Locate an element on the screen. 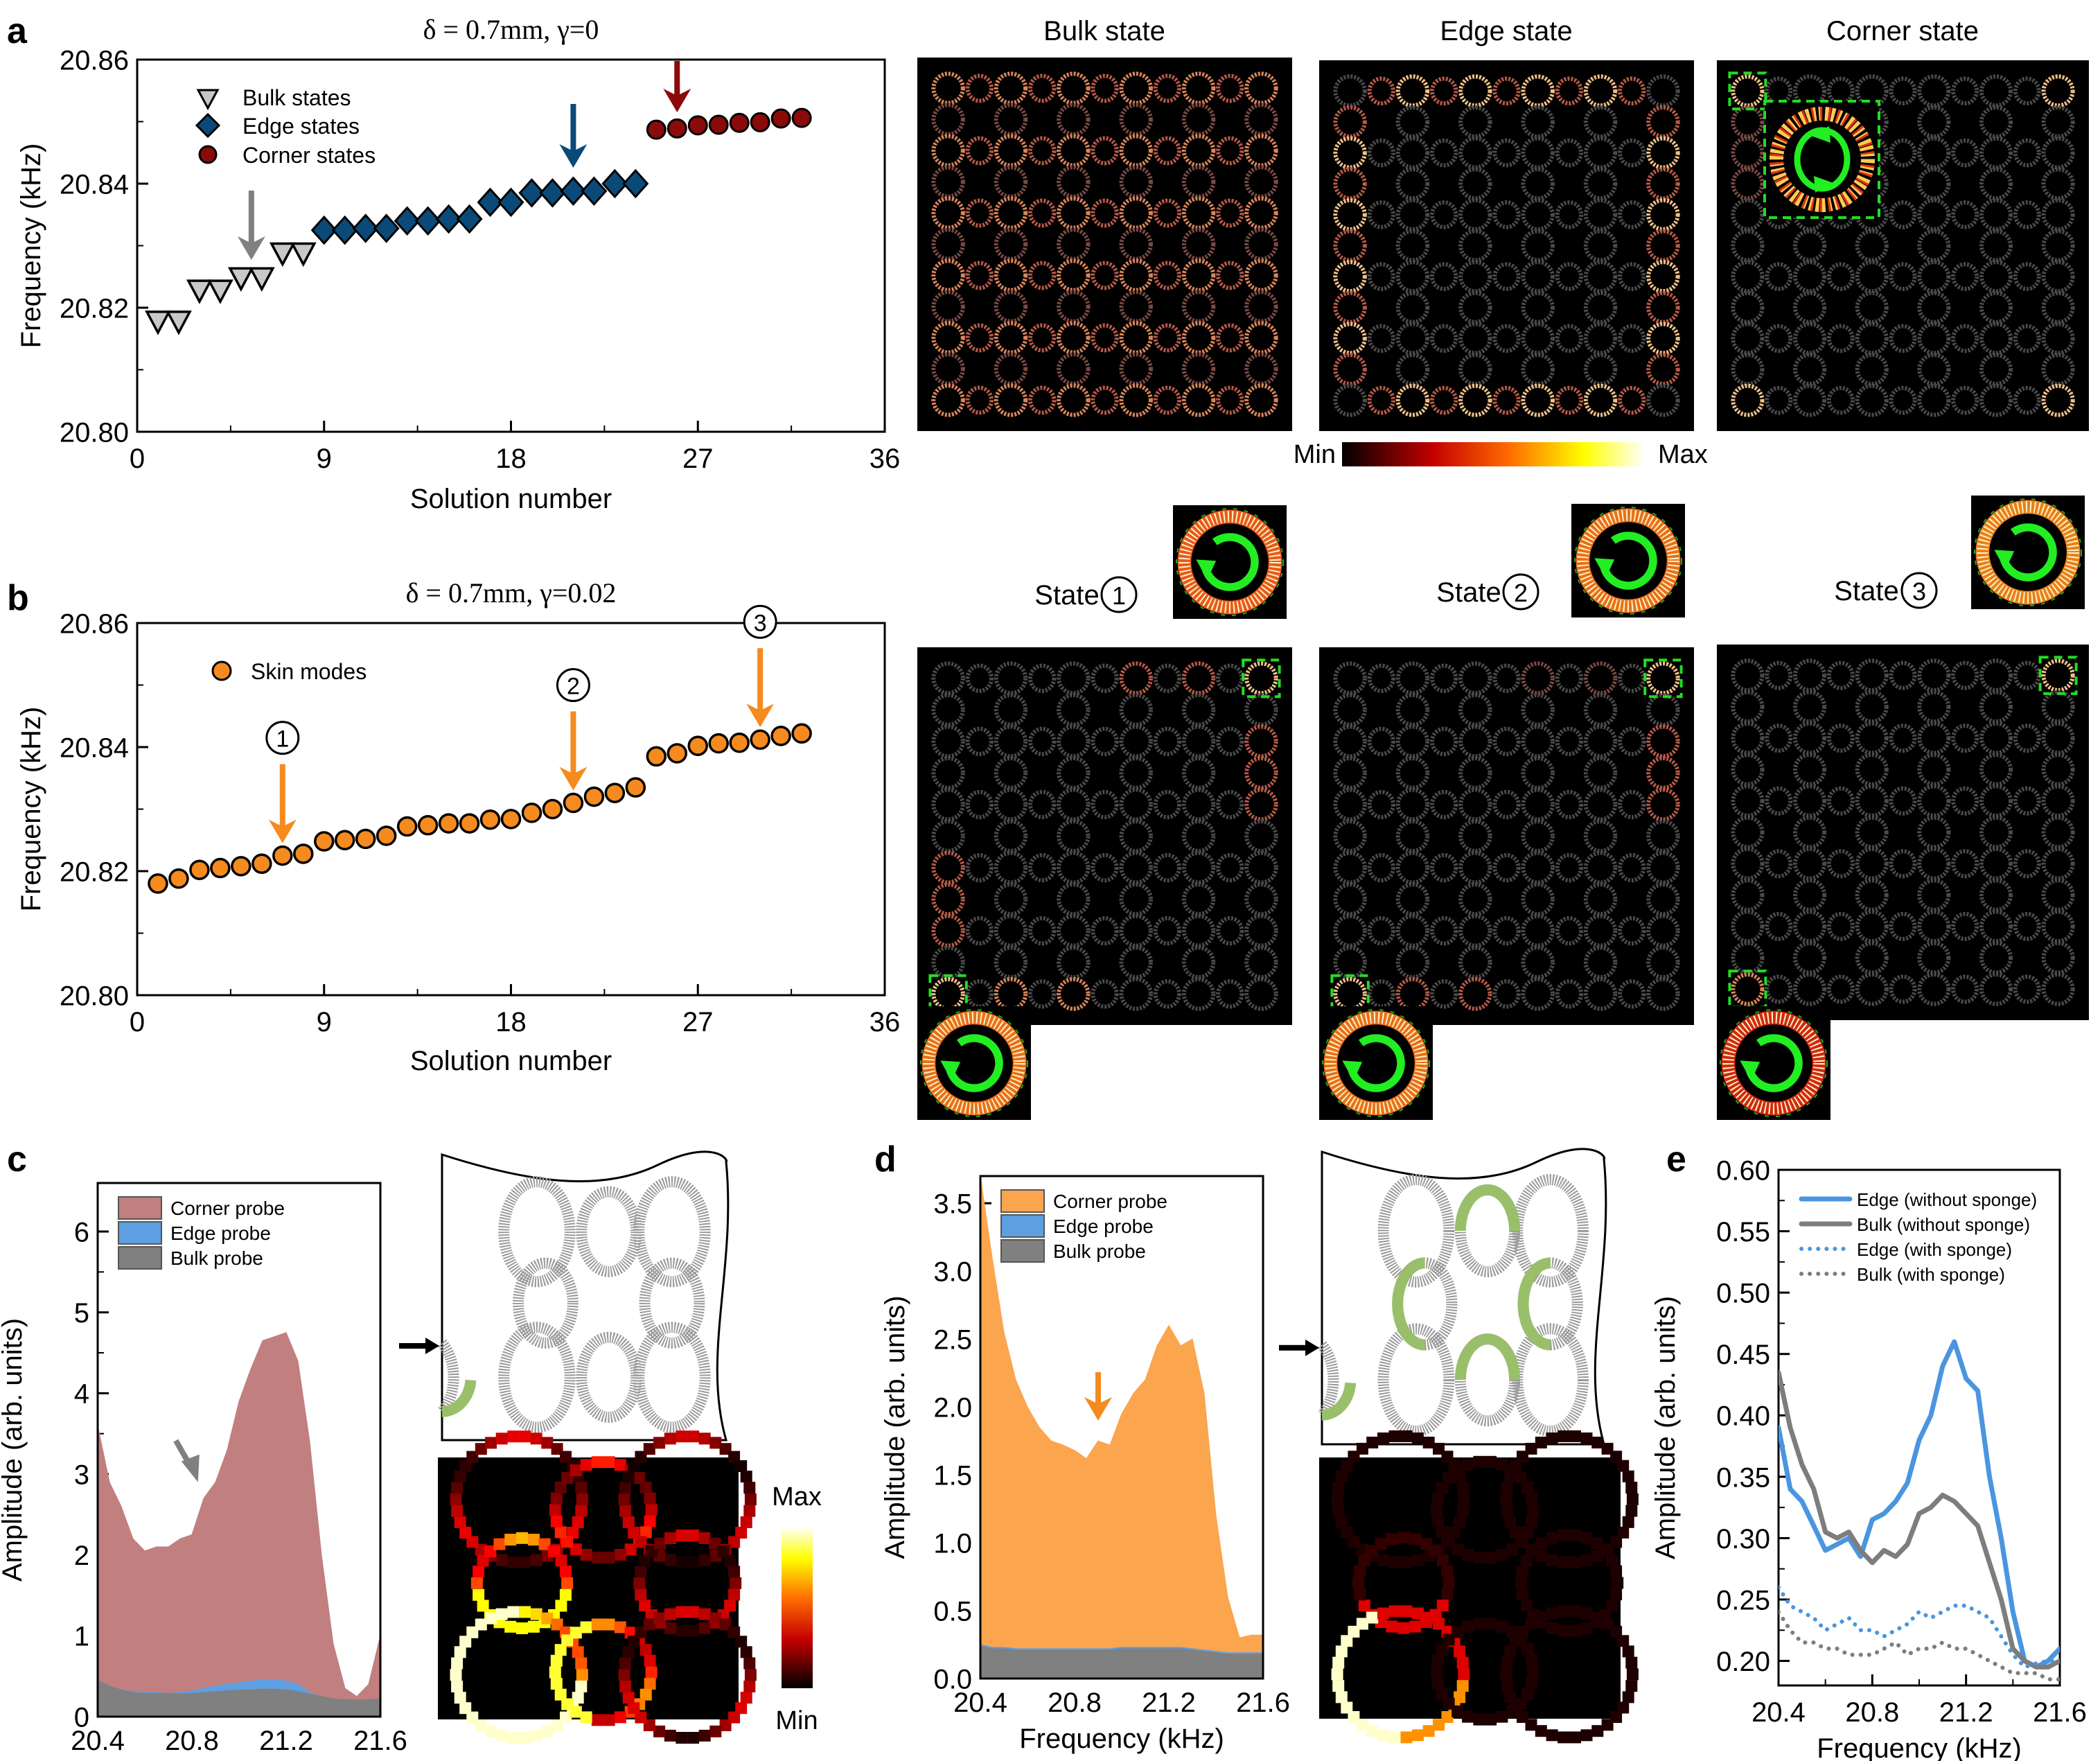 The width and height of the screenshot is (2100, 1761). measured-map-d is located at coordinates (1479, 1587).